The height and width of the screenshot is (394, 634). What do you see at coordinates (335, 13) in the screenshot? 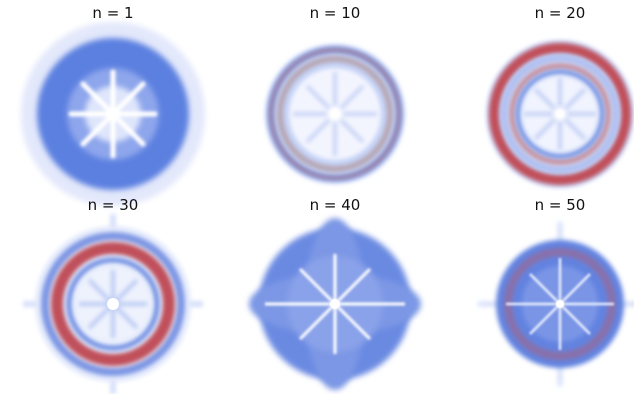
I see `panel-title: n = 10` at bounding box center [335, 13].